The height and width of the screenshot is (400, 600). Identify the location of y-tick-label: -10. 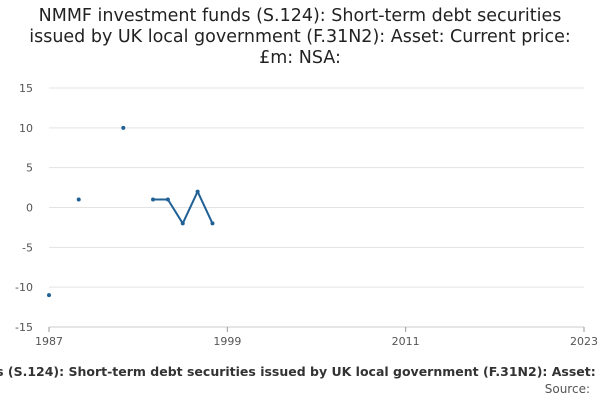
(24, 287).